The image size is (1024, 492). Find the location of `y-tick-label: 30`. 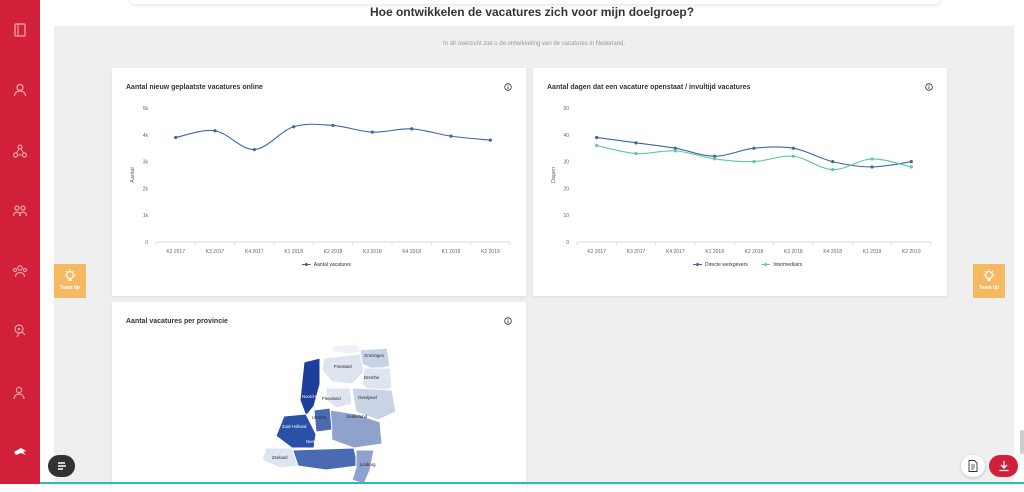

y-tick-label: 30 is located at coordinates (566, 163).